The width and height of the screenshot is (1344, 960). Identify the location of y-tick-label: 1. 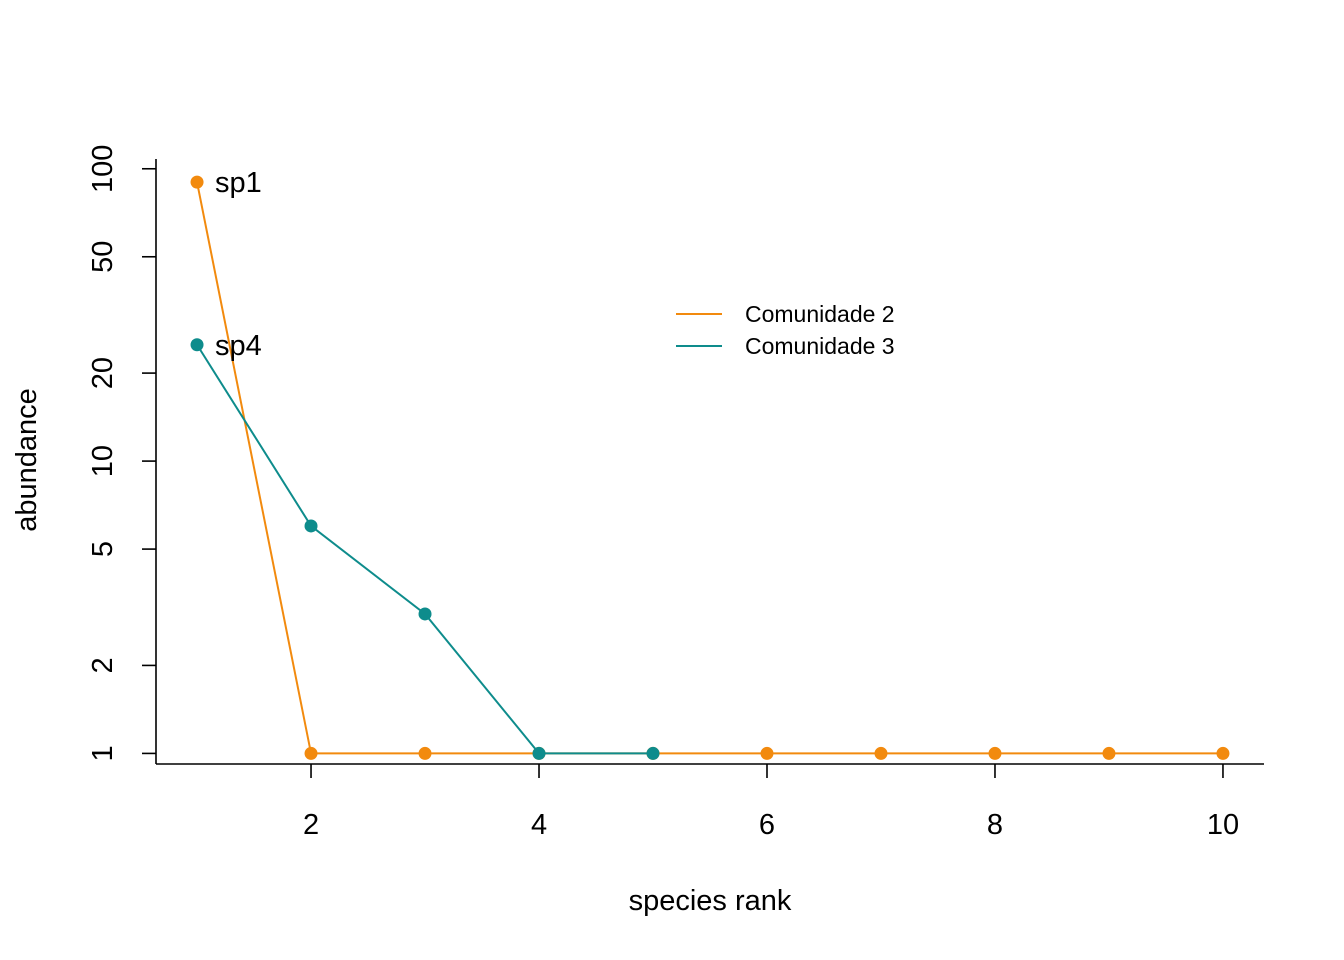
(103, 753).